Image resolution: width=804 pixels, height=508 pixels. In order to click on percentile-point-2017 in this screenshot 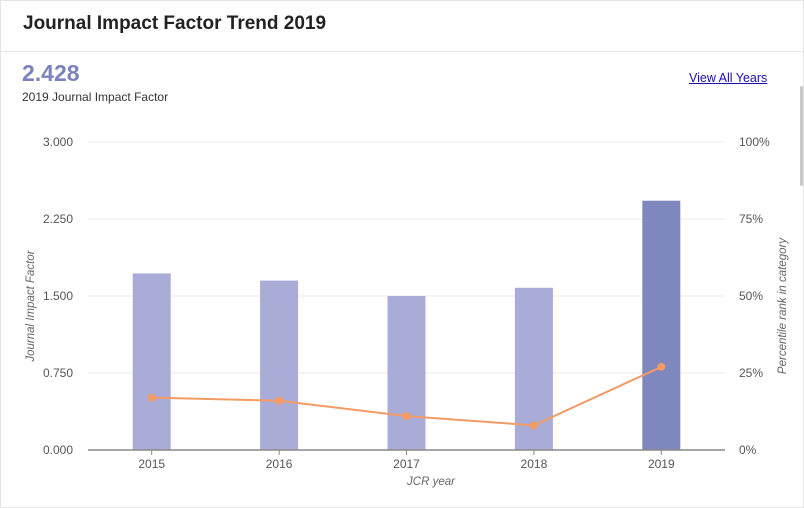, I will do `click(406, 416)`.